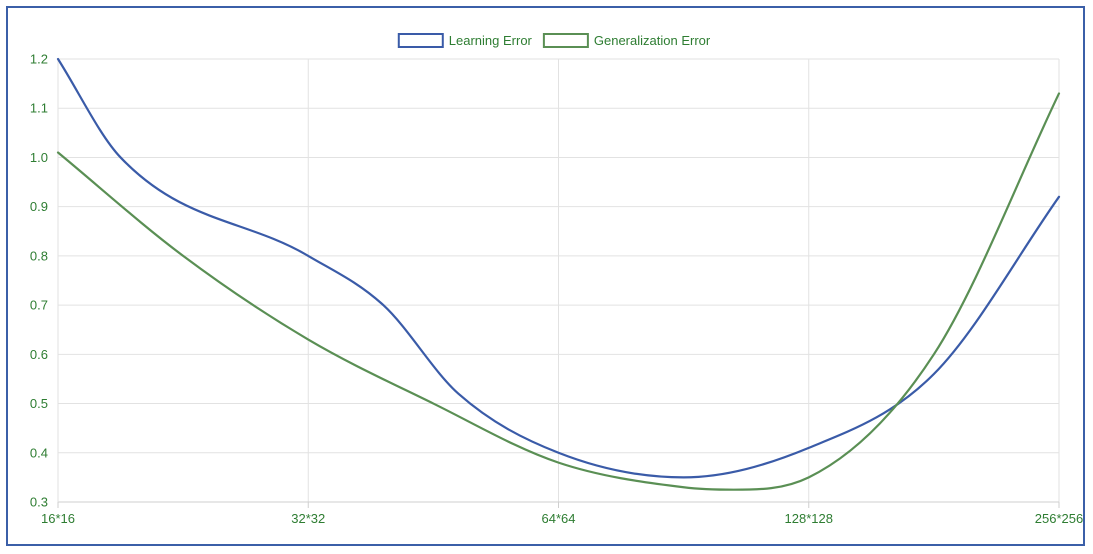  What do you see at coordinates (39, 452) in the screenshot?
I see `y-tick-label: 0.4` at bounding box center [39, 452].